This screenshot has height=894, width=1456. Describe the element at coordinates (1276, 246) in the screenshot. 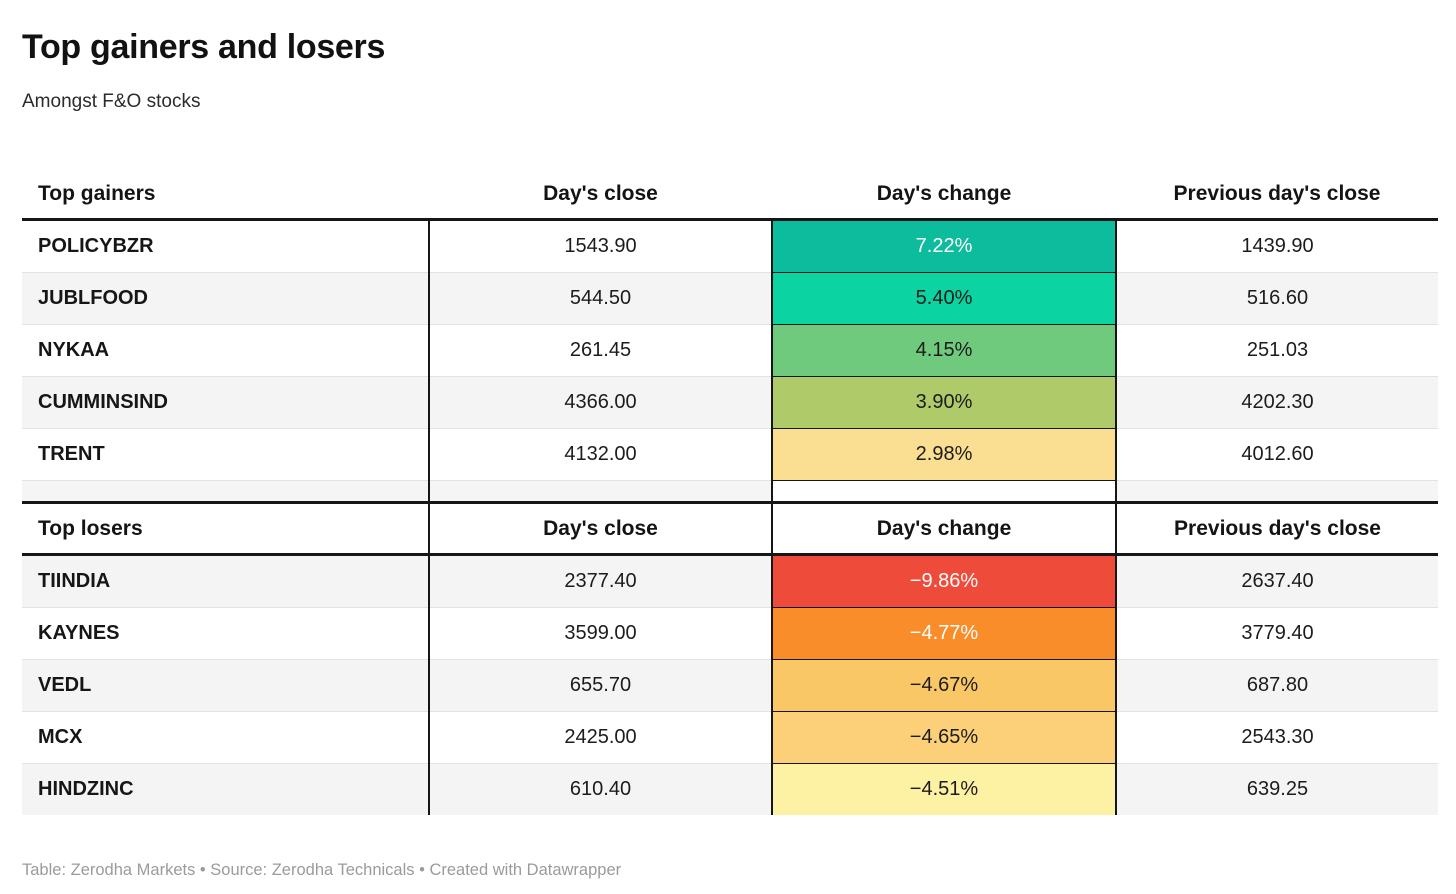

I see `prev-close-cell: 1439.90` at that location.